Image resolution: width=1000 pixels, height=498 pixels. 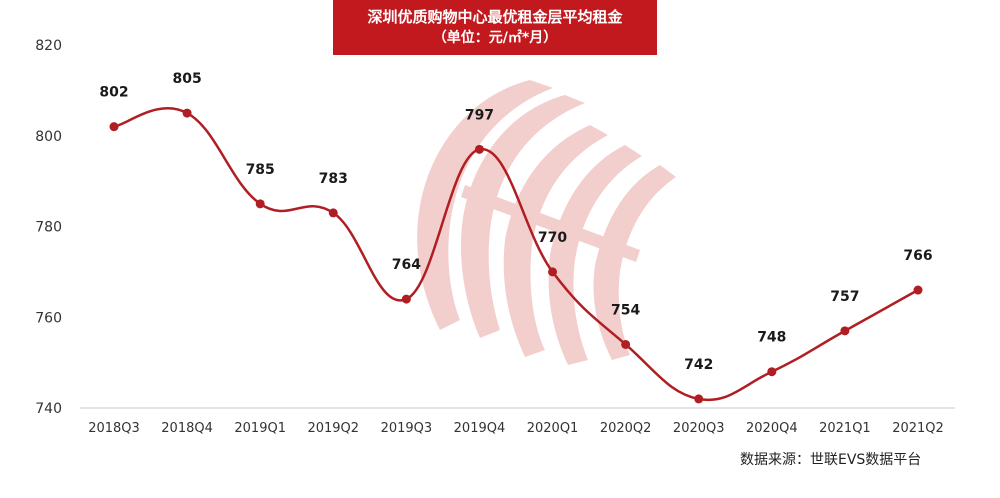 I want to click on y-tick-label: 820, so click(x=48, y=46).